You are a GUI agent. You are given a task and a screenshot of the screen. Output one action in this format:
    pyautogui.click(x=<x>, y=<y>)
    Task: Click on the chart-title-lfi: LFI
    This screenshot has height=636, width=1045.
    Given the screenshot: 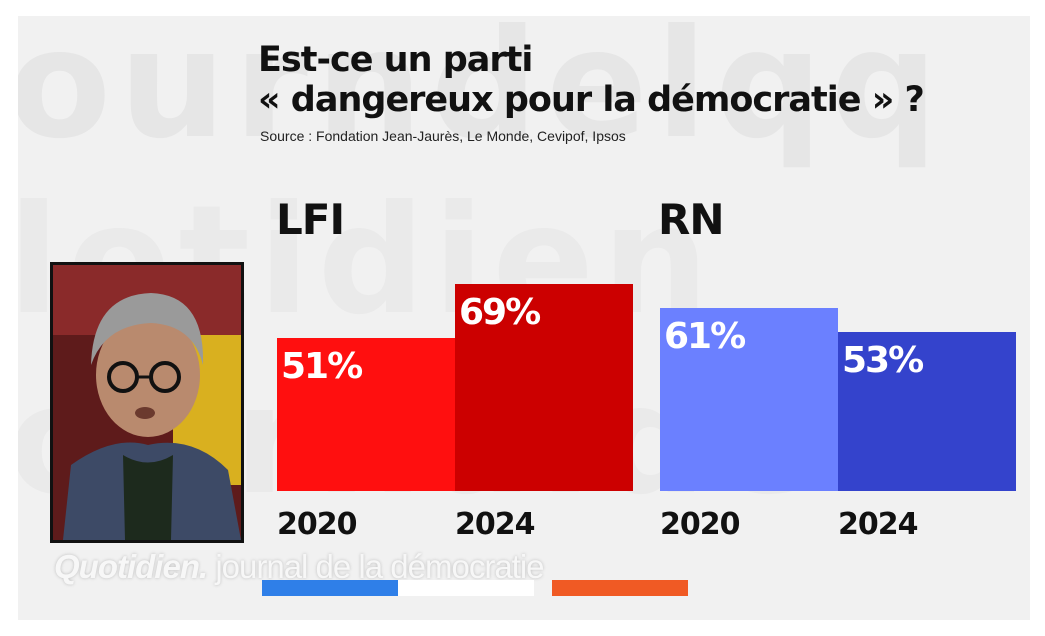 What is the action you would take?
    pyautogui.click(x=310, y=219)
    